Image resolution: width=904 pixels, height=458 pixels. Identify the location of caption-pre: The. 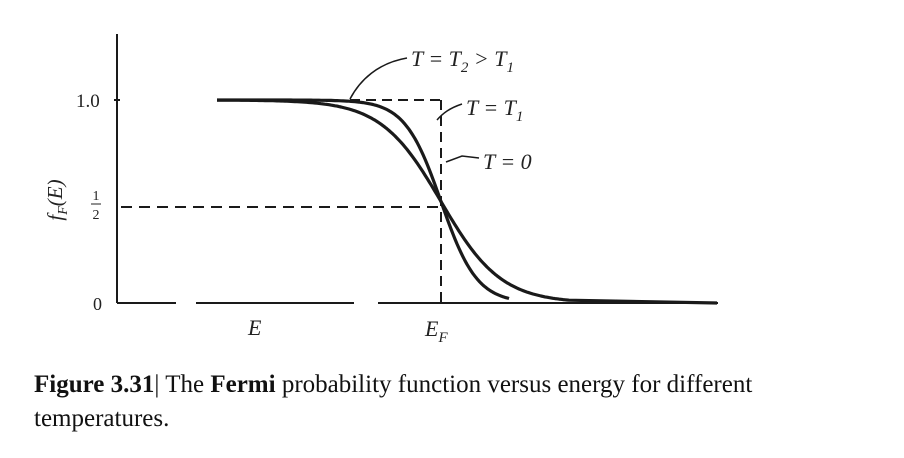
(185, 384).